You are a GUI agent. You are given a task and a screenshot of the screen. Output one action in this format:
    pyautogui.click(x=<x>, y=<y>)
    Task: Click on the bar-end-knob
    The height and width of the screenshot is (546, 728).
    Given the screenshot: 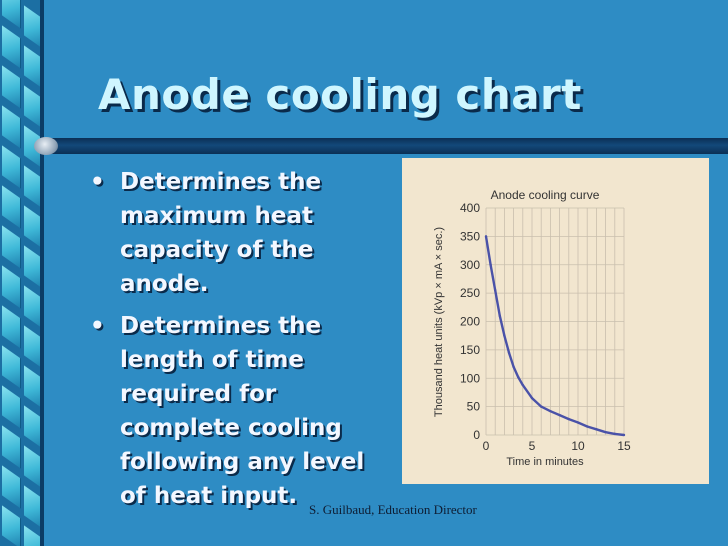 What is the action you would take?
    pyautogui.click(x=46, y=146)
    